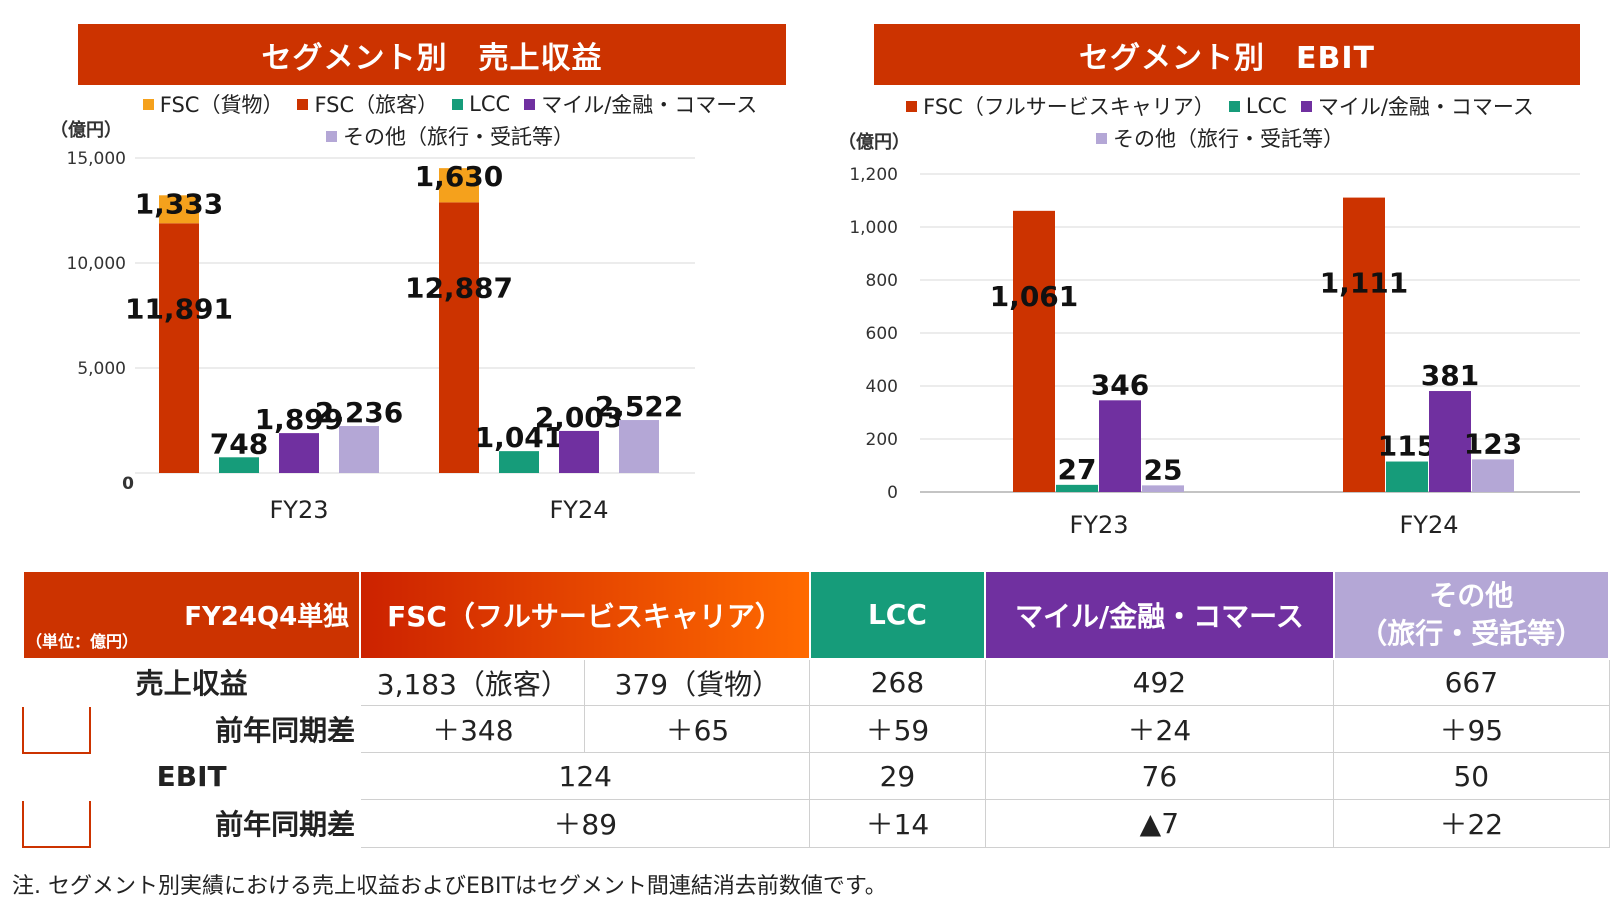 The image size is (1620, 917). I want to click on data-label-lcc: 748, so click(239, 443).